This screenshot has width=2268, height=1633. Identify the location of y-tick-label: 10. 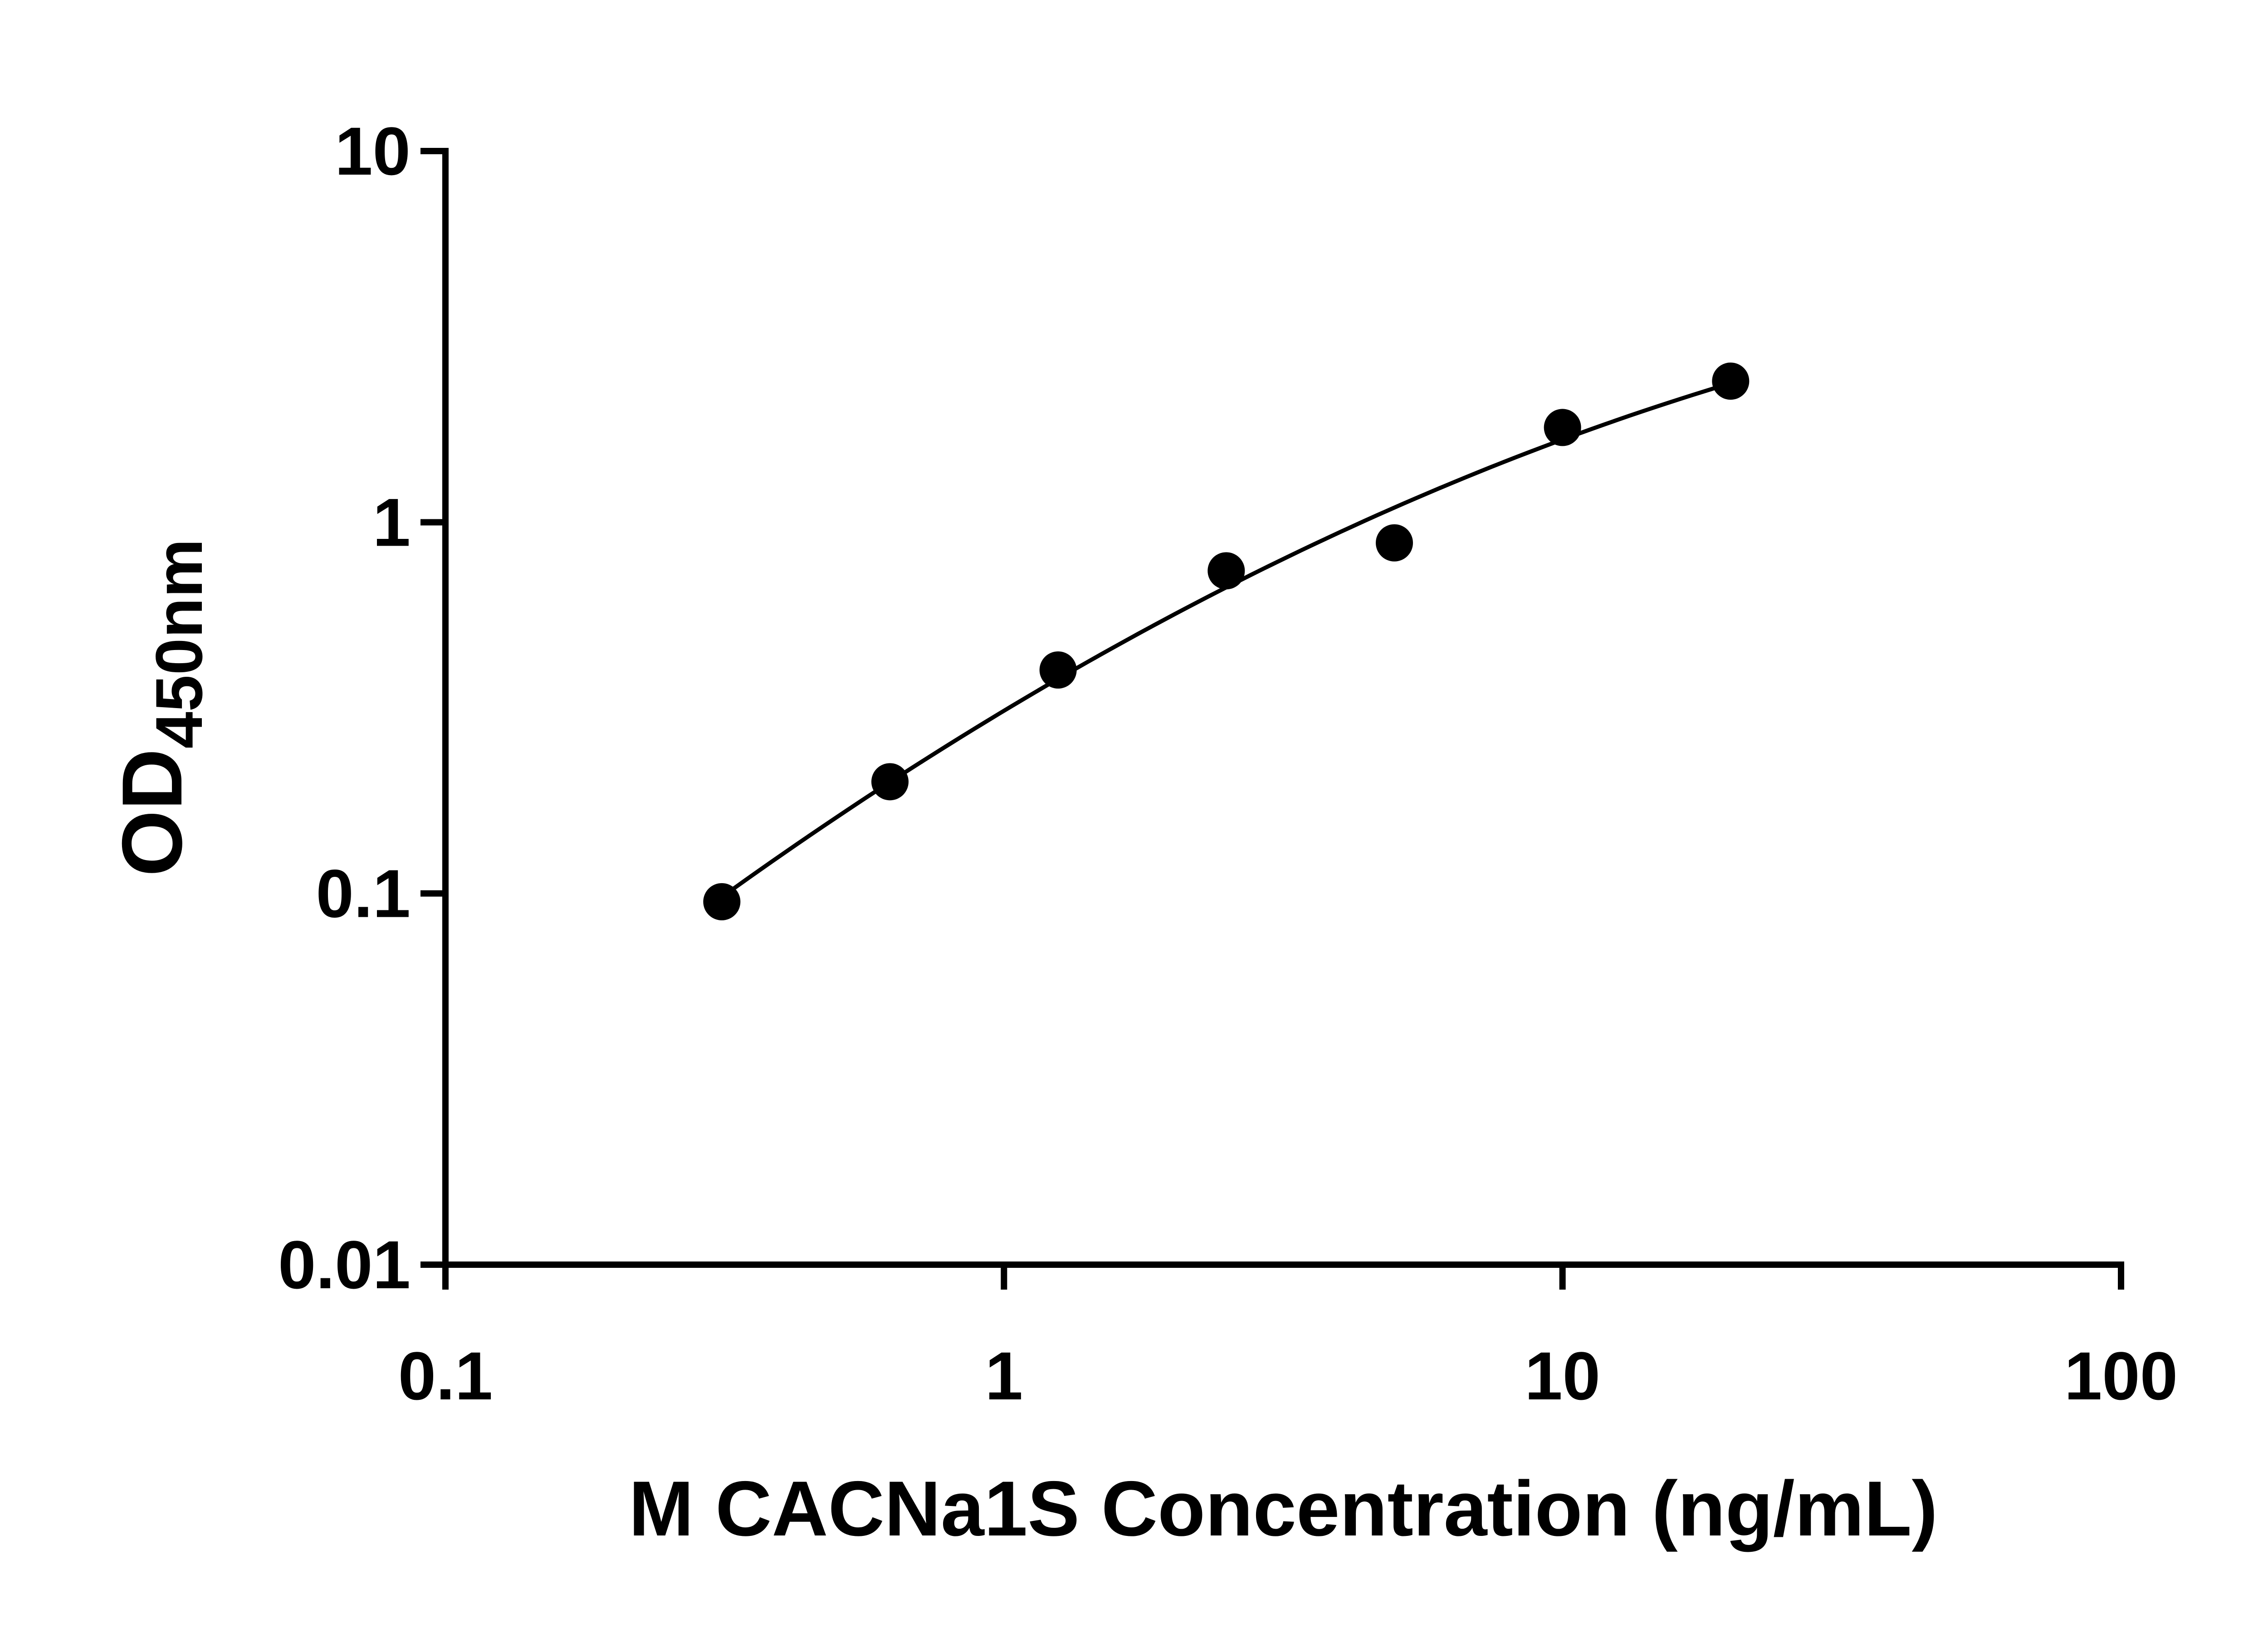
(373, 151).